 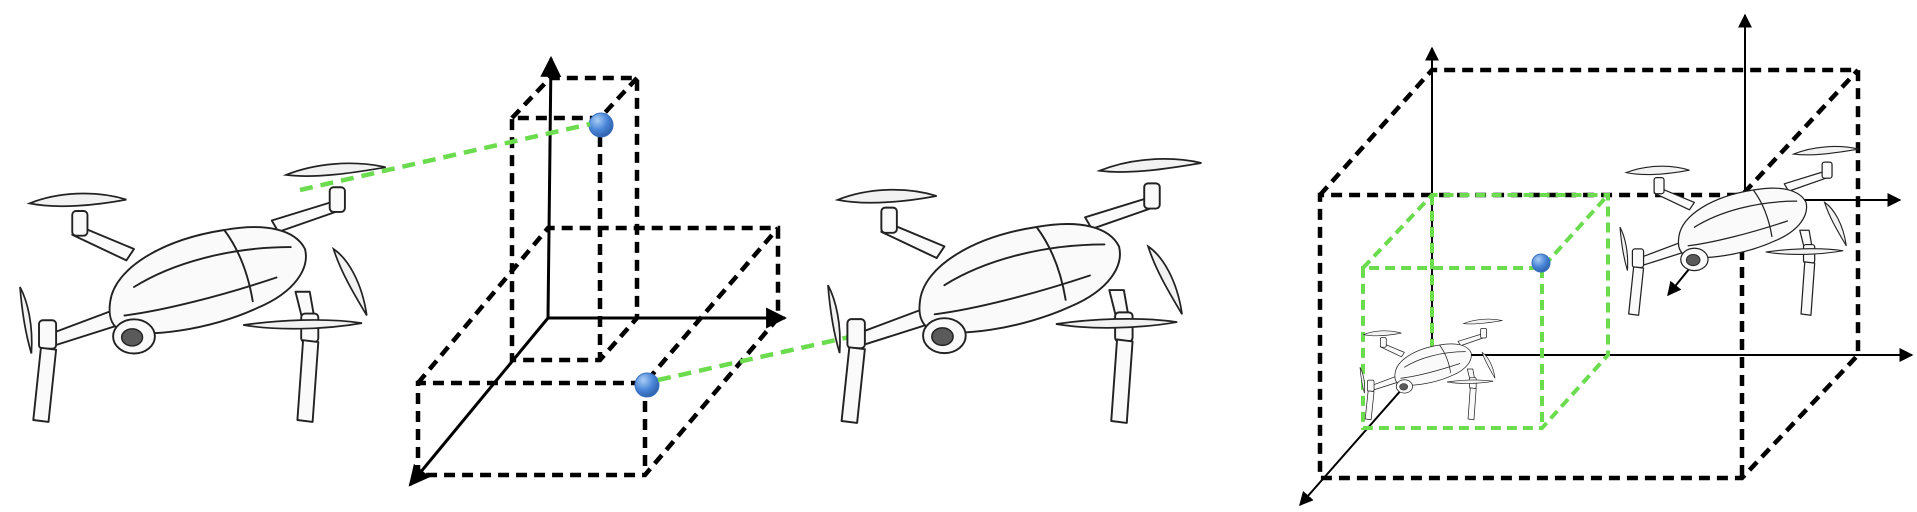 I want to click on inner-green-cube, so click(x=1485, y=311).